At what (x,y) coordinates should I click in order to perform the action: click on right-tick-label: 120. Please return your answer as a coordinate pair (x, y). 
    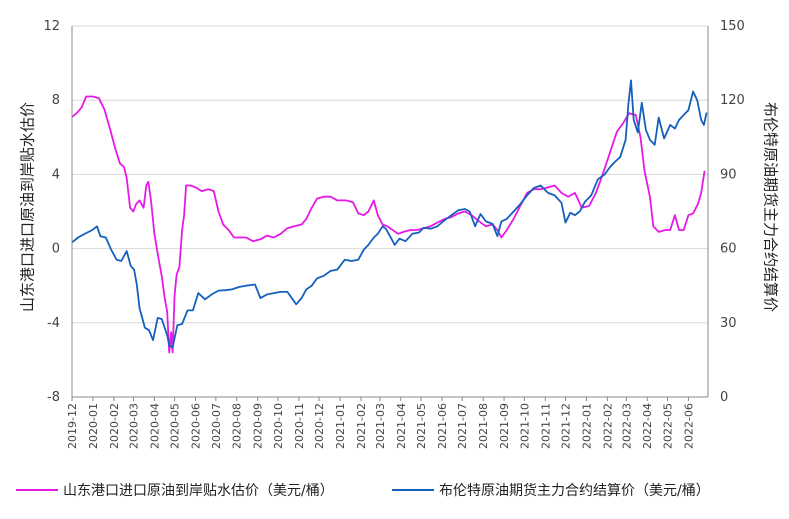
    Looking at the image, I should click on (732, 100).